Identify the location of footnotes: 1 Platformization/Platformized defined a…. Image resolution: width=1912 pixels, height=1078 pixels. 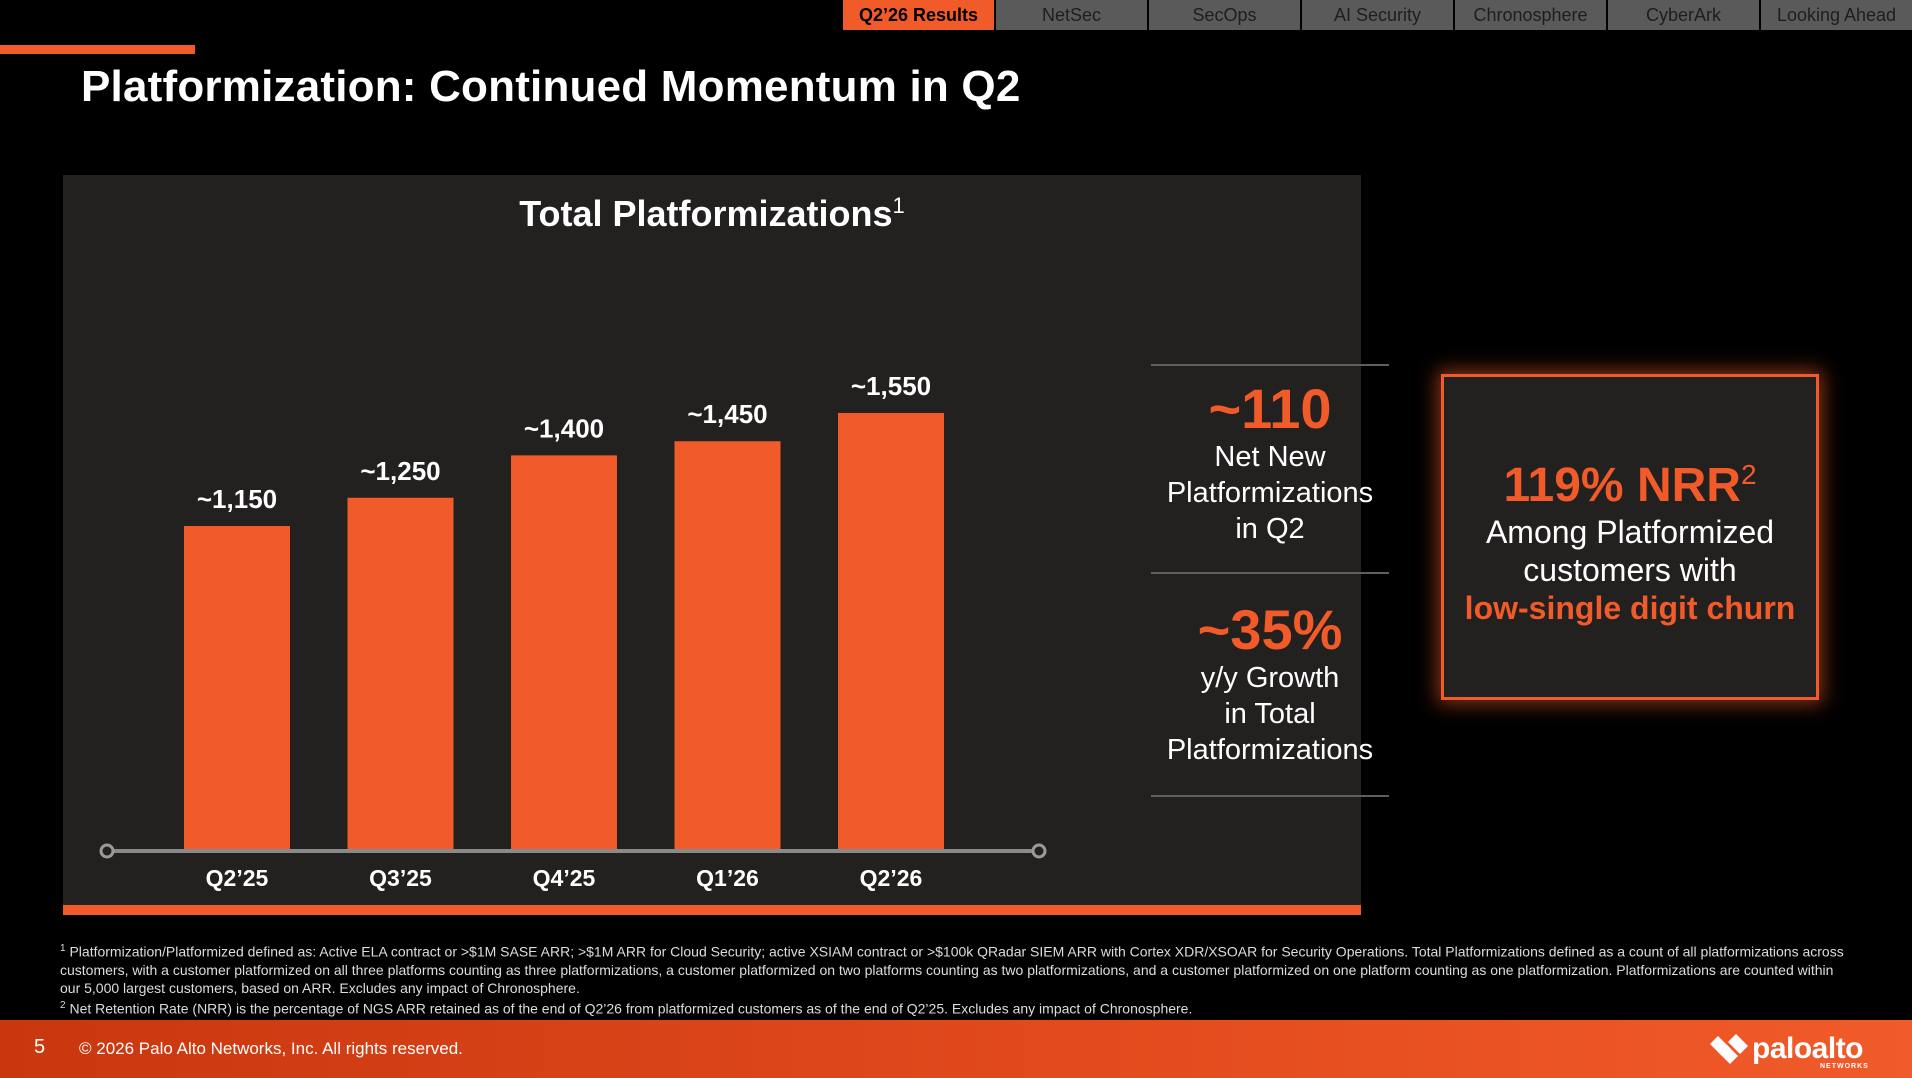
(955, 978).